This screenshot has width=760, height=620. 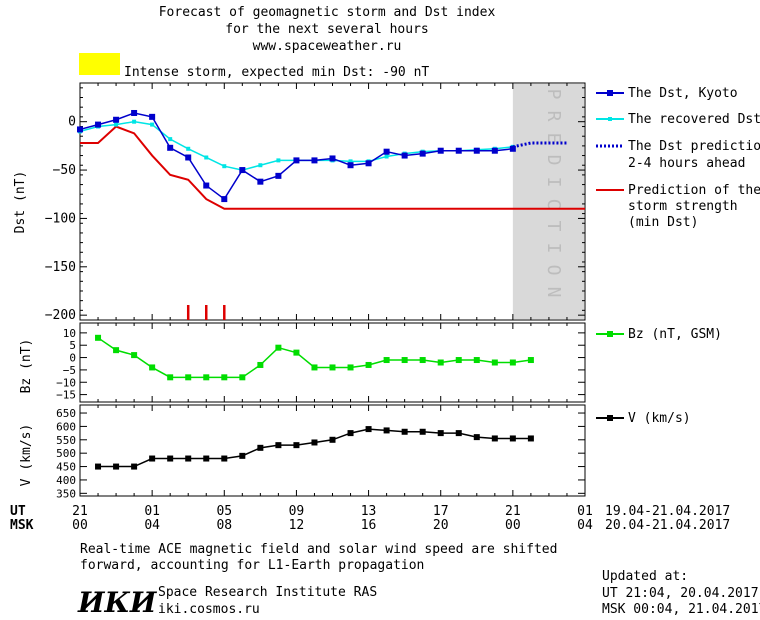 I want to click on y-tick-label: 550, so click(x=66, y=440).